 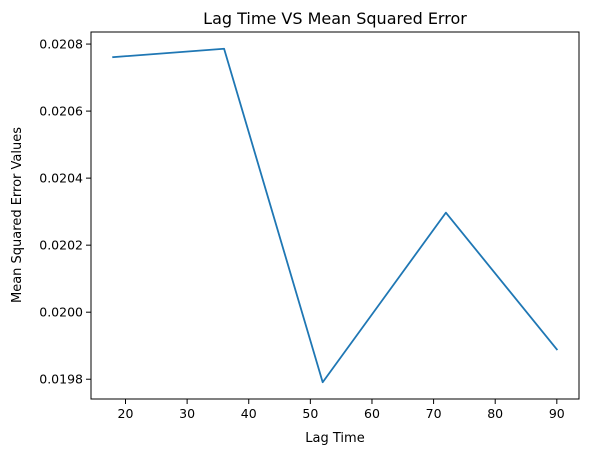 I want to click on x-axis-label: Lag Time, so click(x=334, y=438).